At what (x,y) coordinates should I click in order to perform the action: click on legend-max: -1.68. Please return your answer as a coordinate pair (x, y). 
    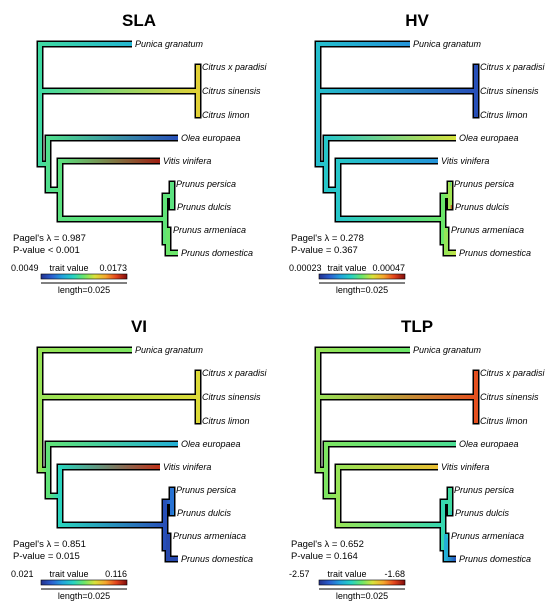
    Looking at the image, I should click on (394, 574).